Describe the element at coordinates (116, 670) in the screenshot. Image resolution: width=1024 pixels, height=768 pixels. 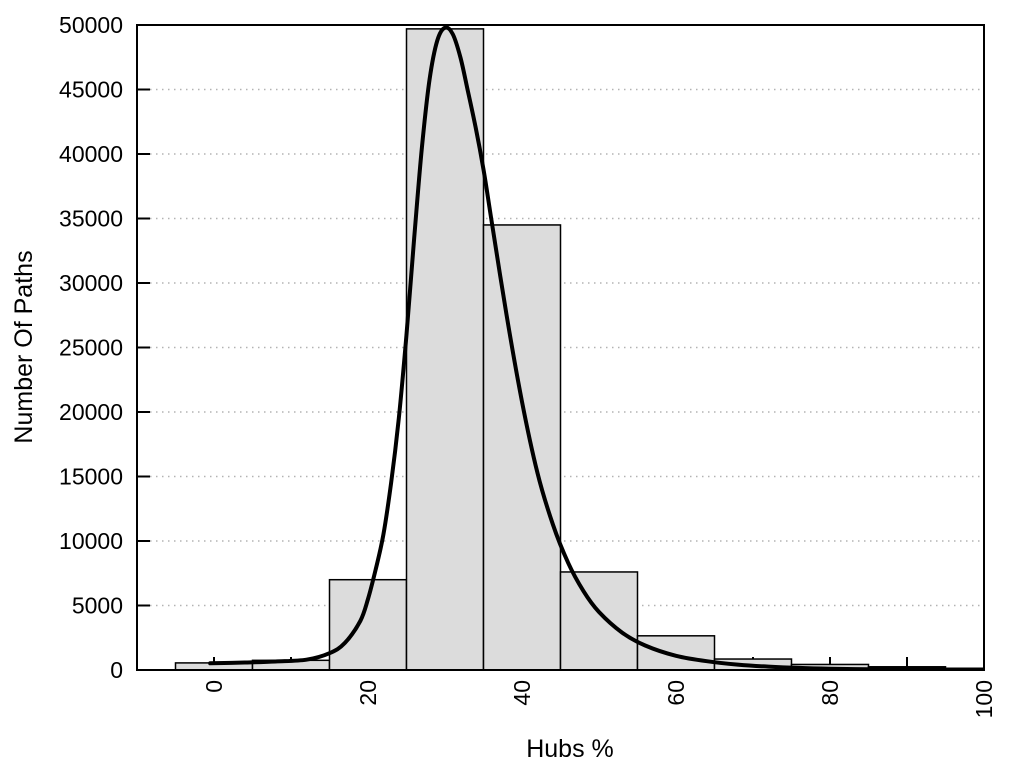
I see `y-tick-label: 0` at that location.